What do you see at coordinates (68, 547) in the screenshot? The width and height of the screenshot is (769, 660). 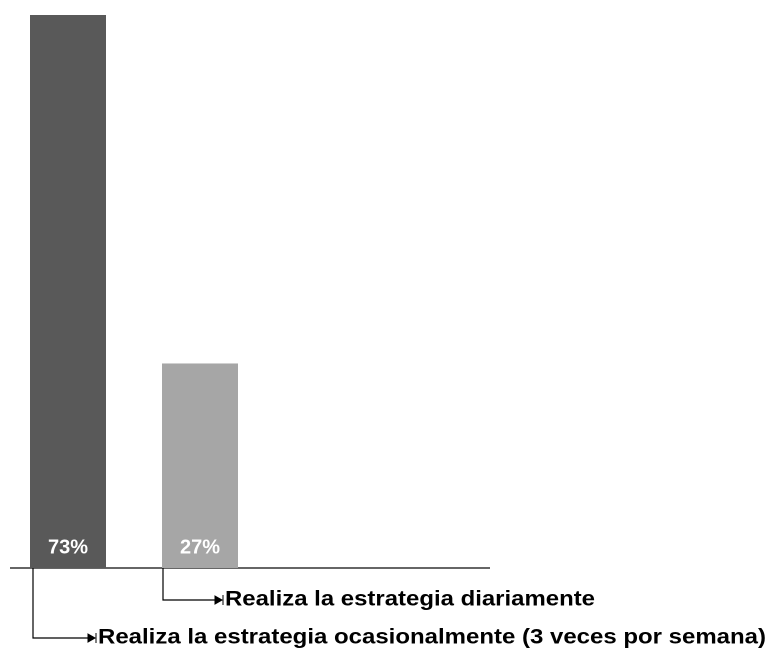 I see `value-label: 73%` at bounding box center [68, 547].